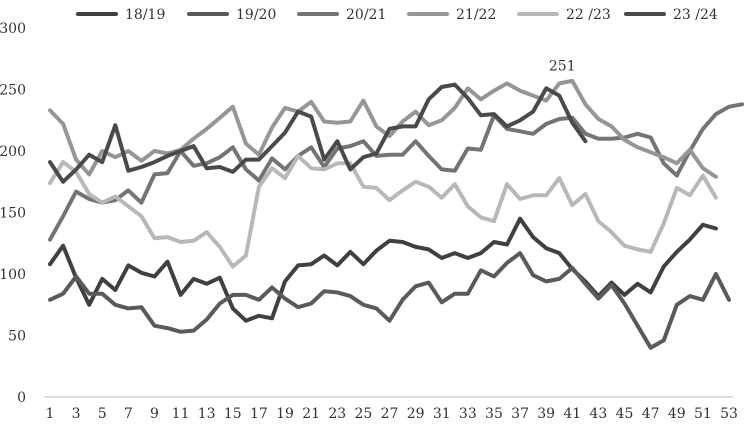 This screenshot has width=754, height=425. Describe the element at coordinates (128, 414) in the screenshot. I see `x-tick-label: 7` at that location.